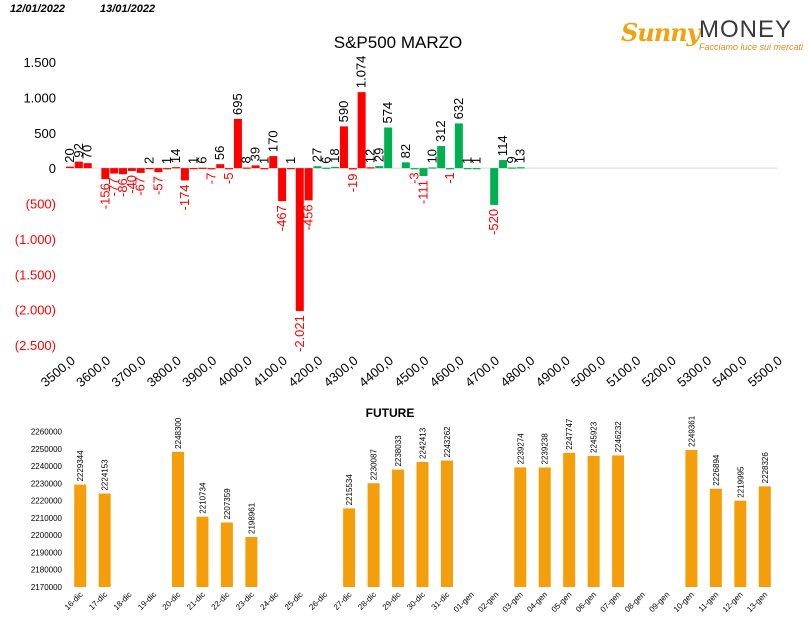 This screenshot has height=627, width=809. Describe the element at coordinates (740, 482) in the screenshot. I see `future-data-label: 2219995` at that location.